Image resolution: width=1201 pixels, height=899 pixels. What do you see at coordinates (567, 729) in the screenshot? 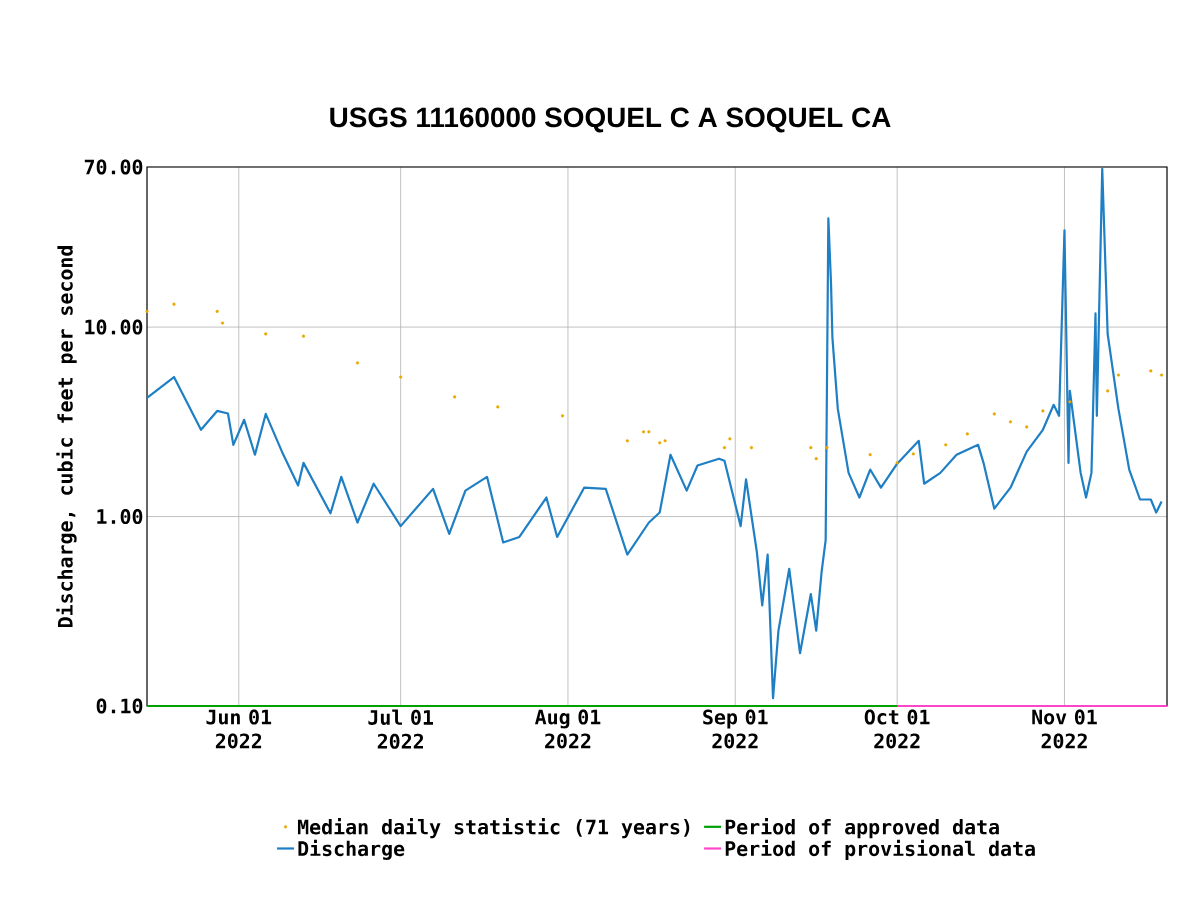
I see `x-tick-label: Aug 01 2022` at bounding box center [567, 729].